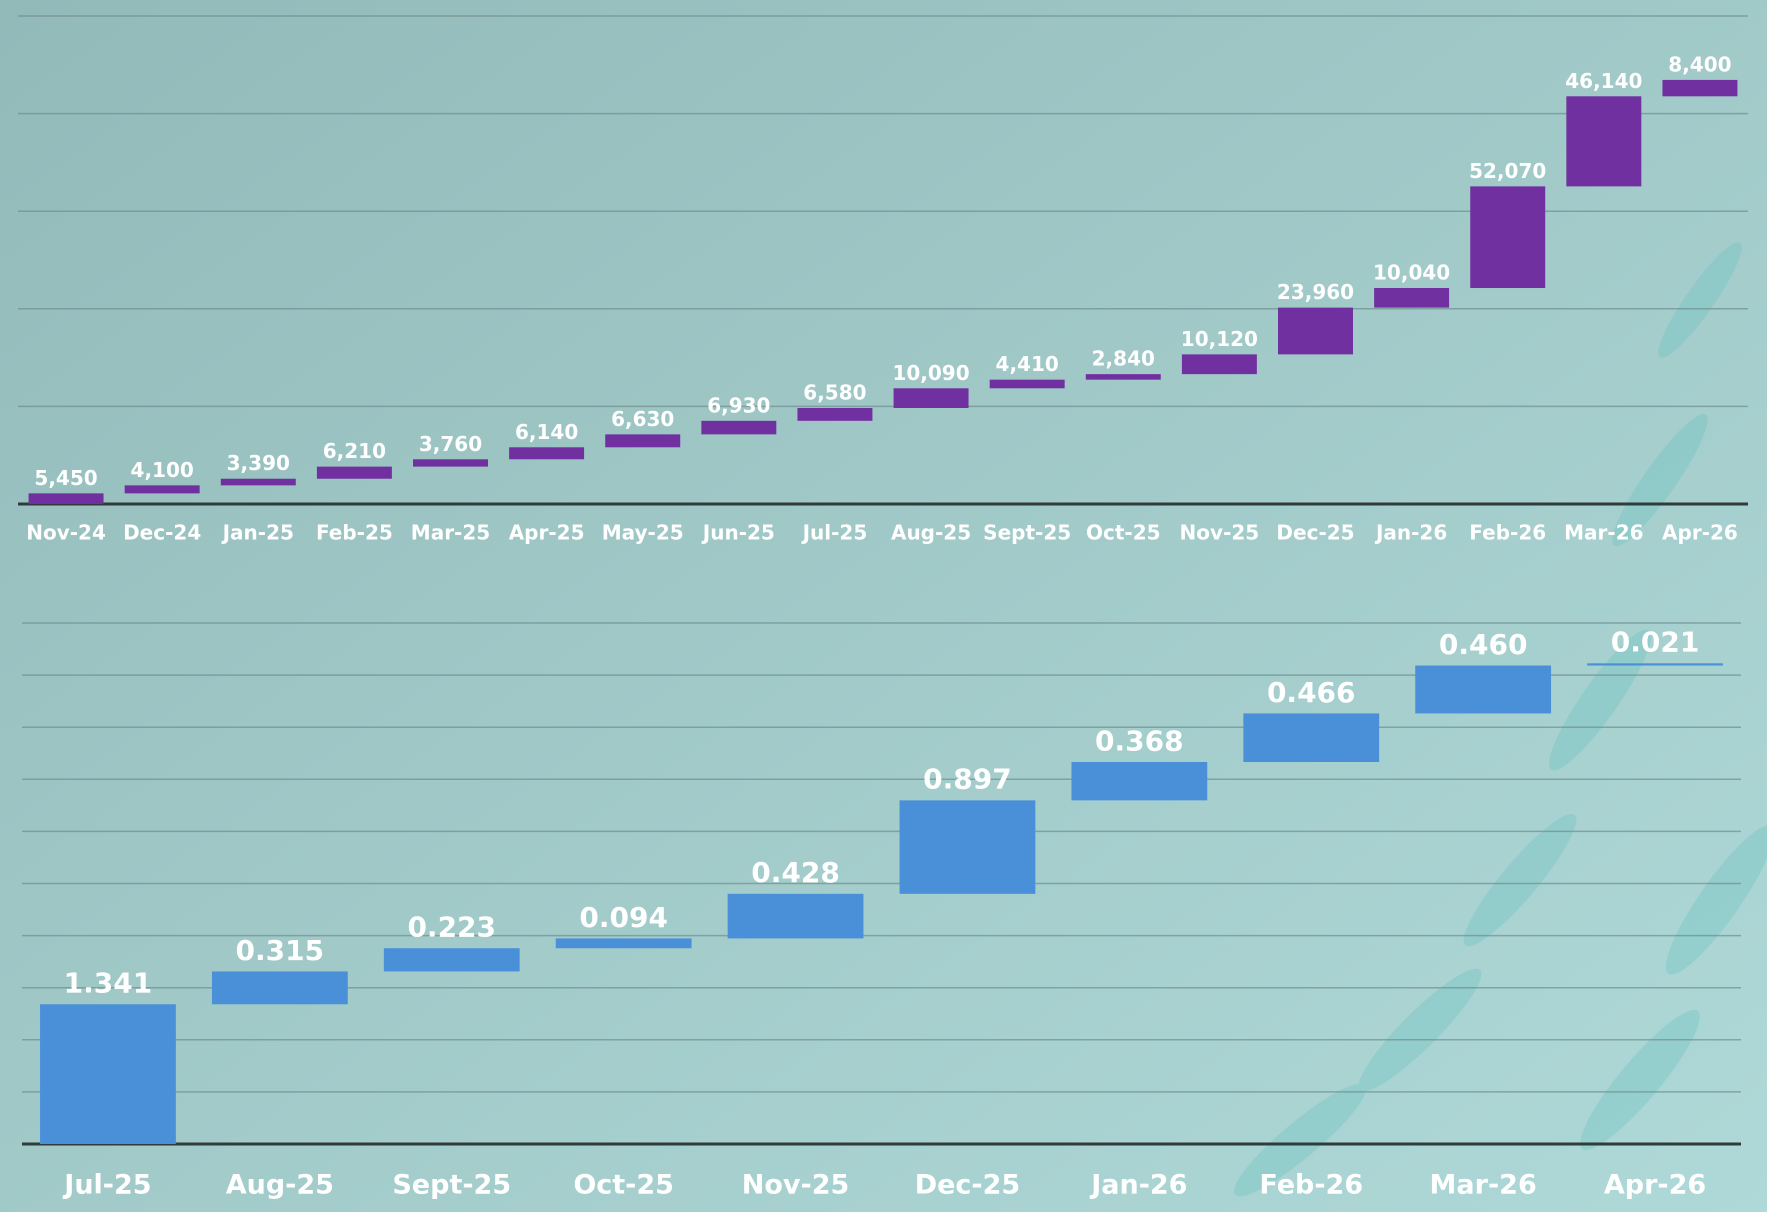 This screenshot has width=1767, height=1212. I want to click on value-label: 0.094, so click(623, 917).